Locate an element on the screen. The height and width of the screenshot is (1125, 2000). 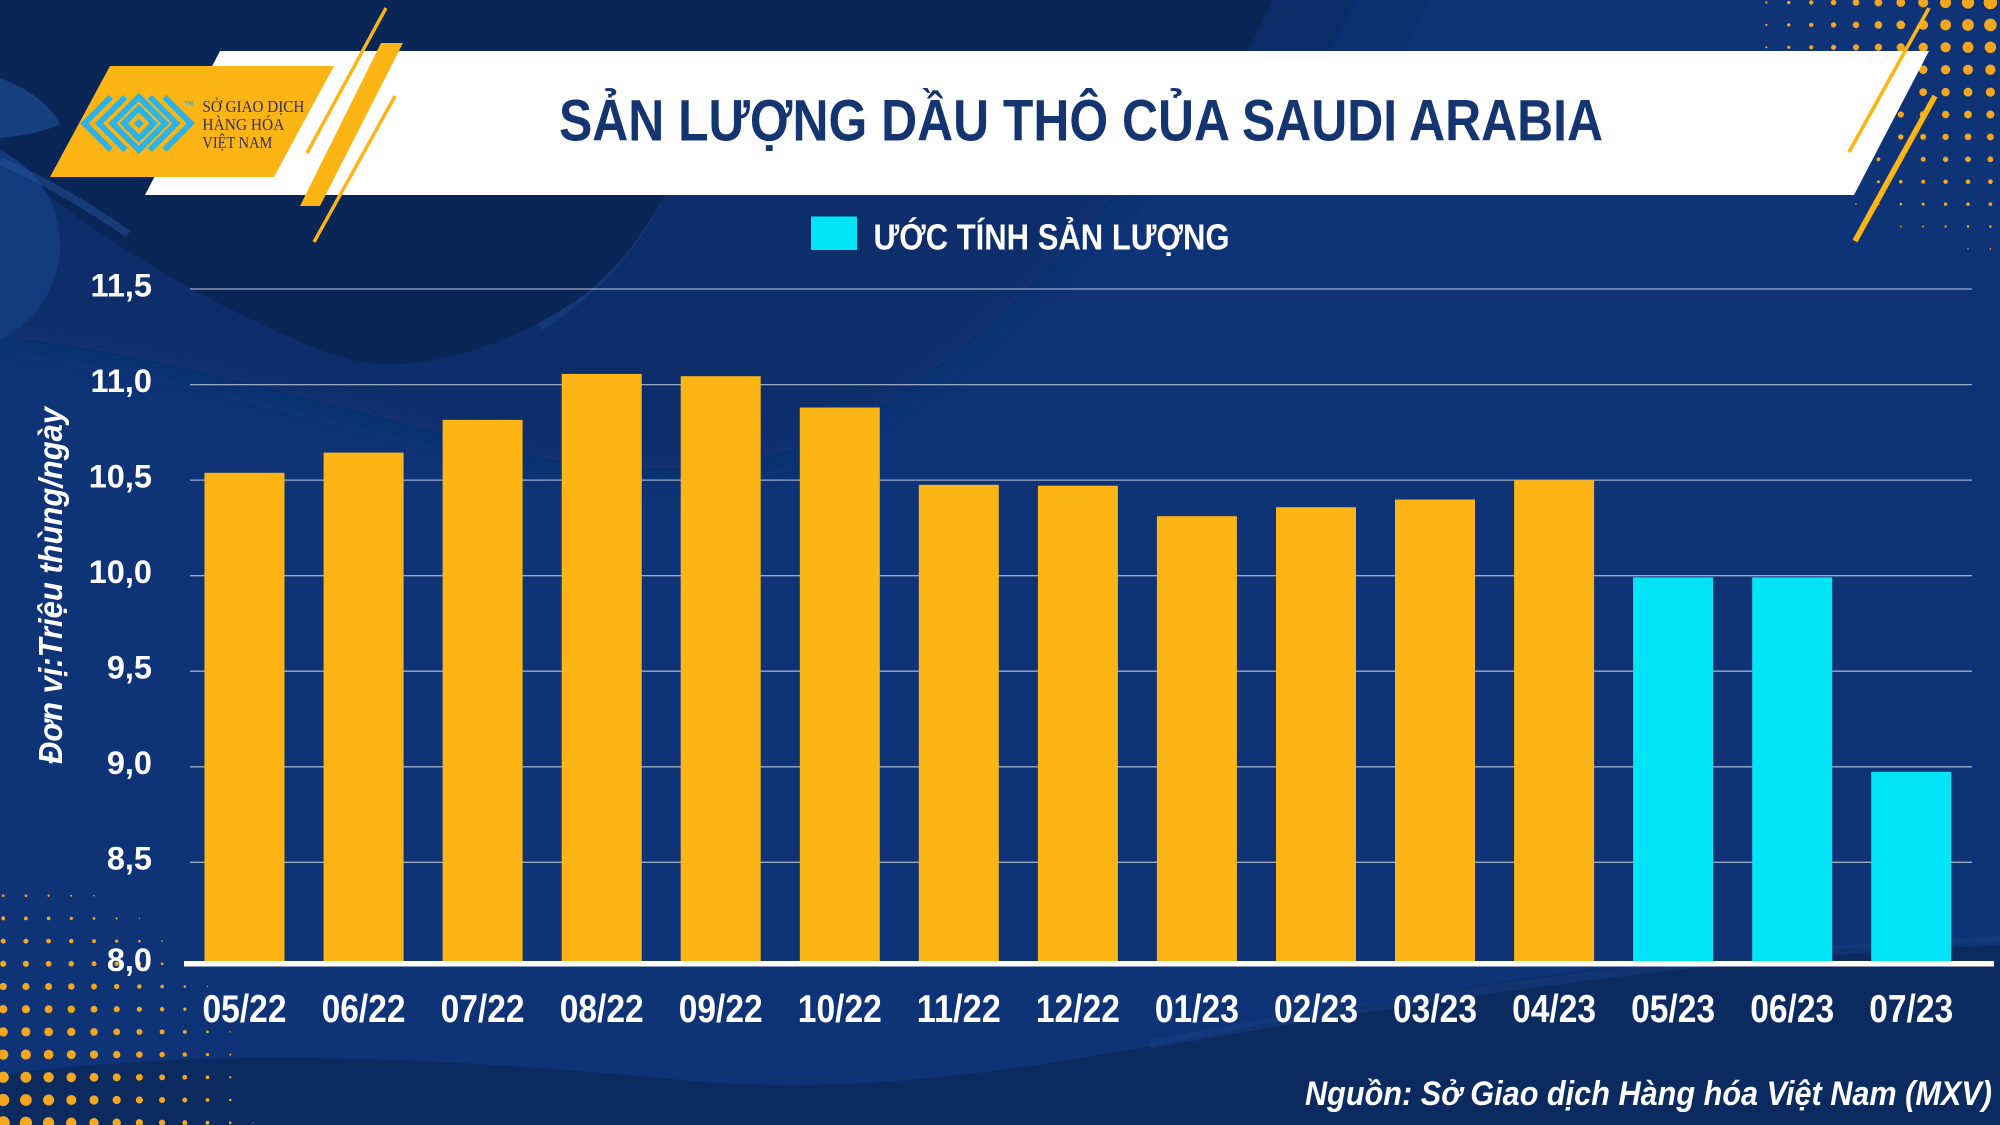
svg-text:SẢN LƯỢNG DẦU THÔ CỦA SAUDI AR: SẢN LƯỢNG DẦU THÔ CỦA SAUDI ARABIA is located at coordinates (1081, 120).